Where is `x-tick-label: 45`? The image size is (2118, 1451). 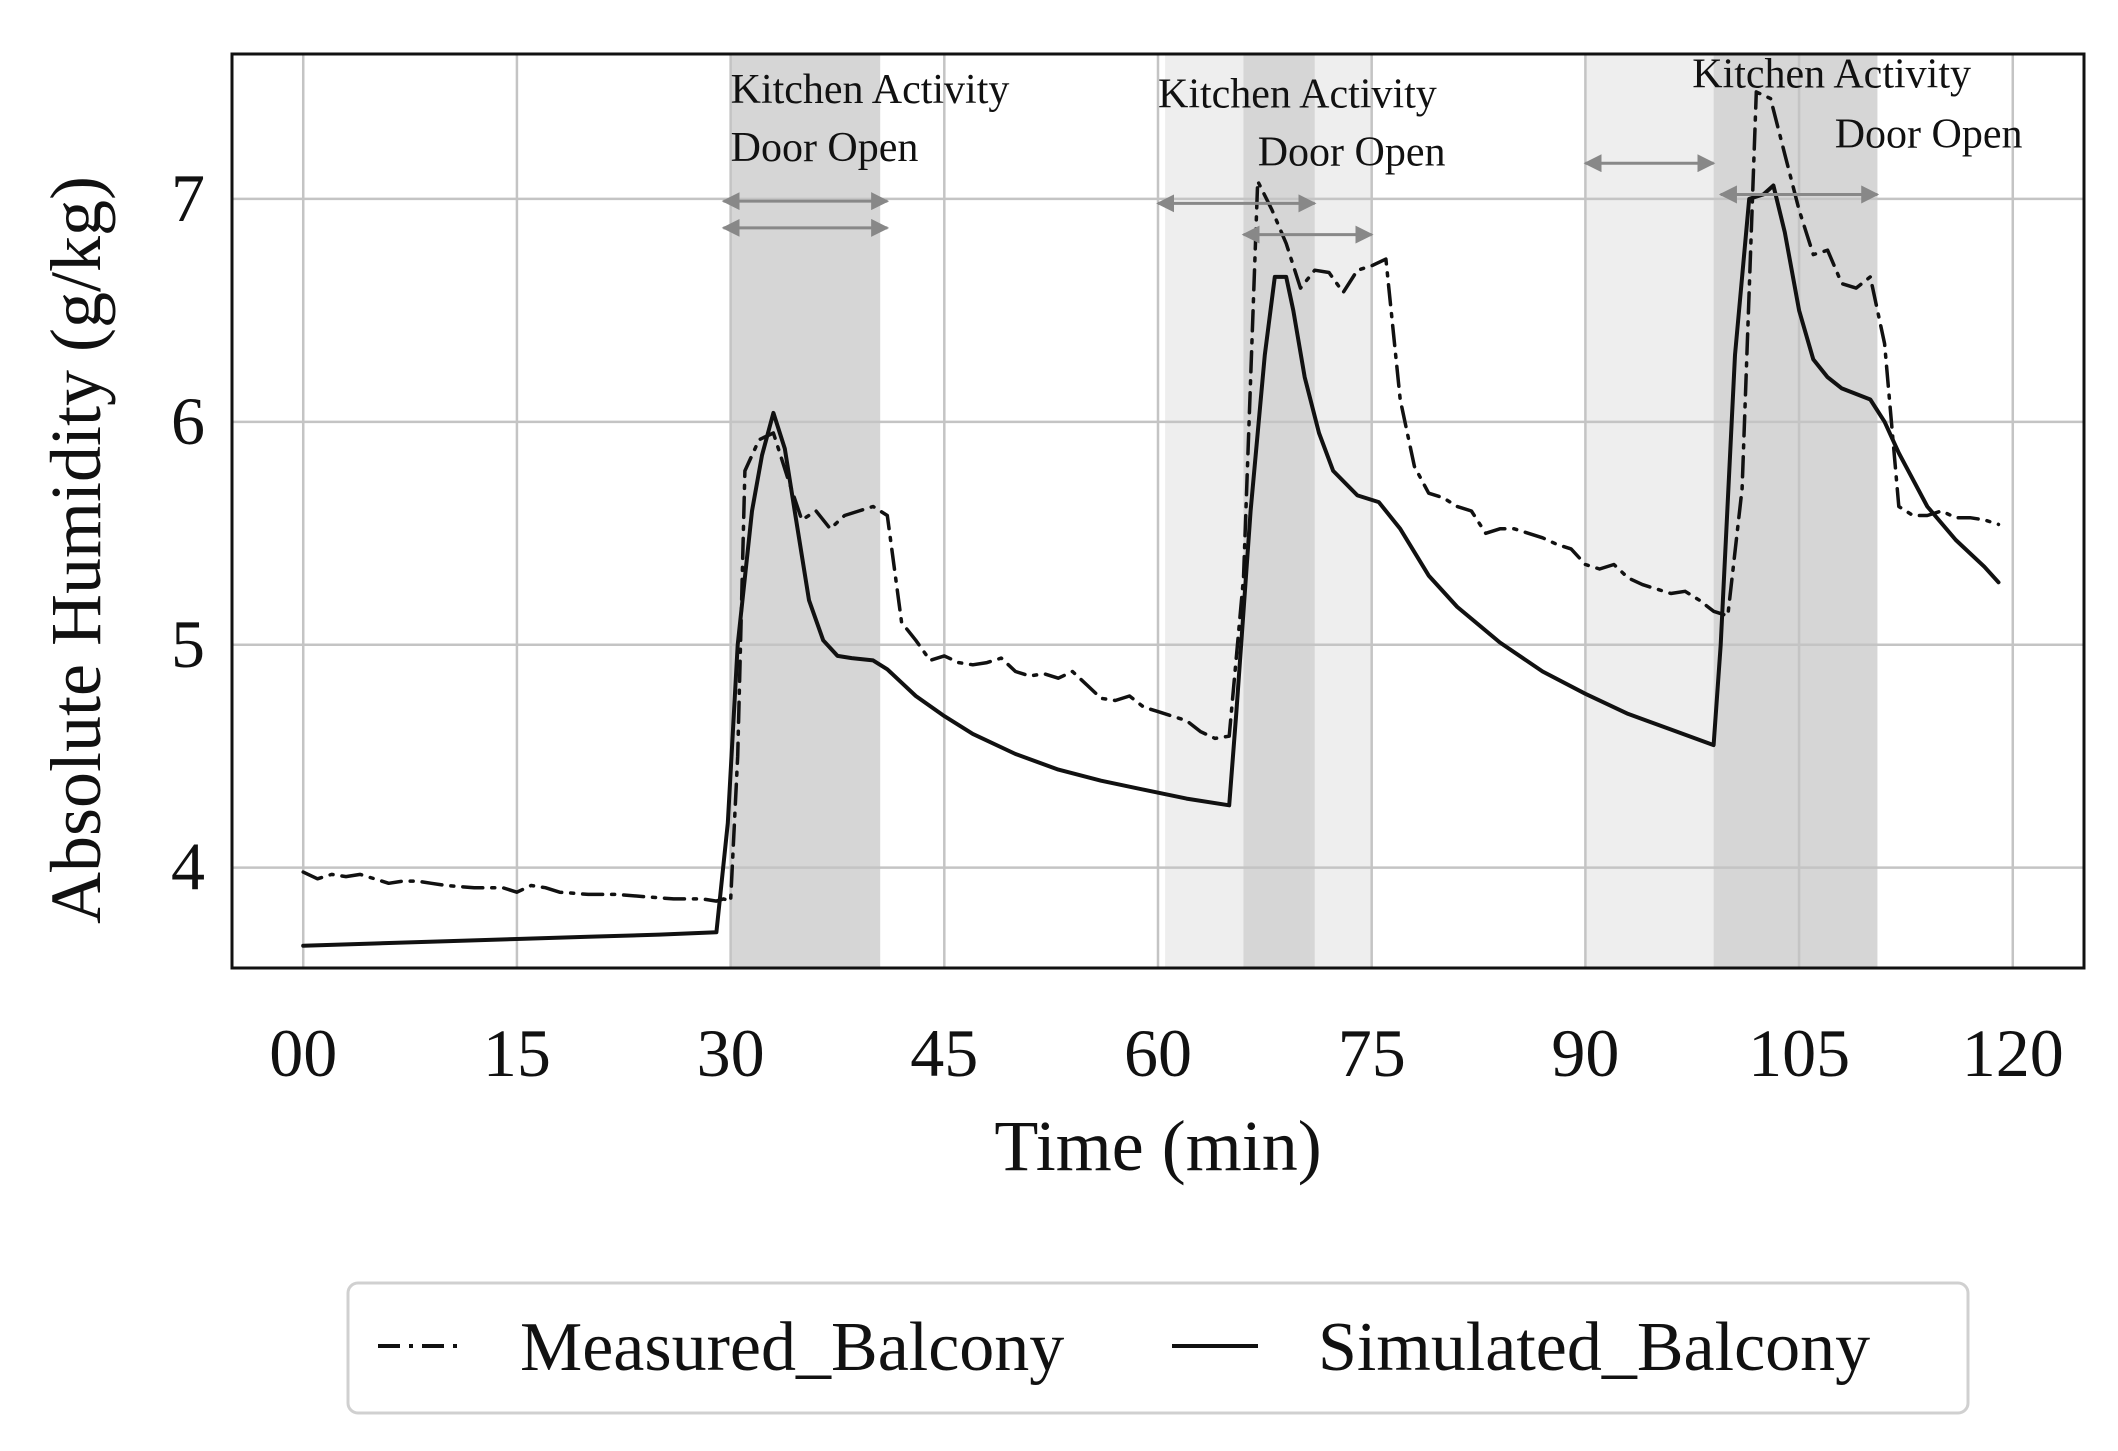
x-tick-label: 45 is located at coordinates (944, 1053).